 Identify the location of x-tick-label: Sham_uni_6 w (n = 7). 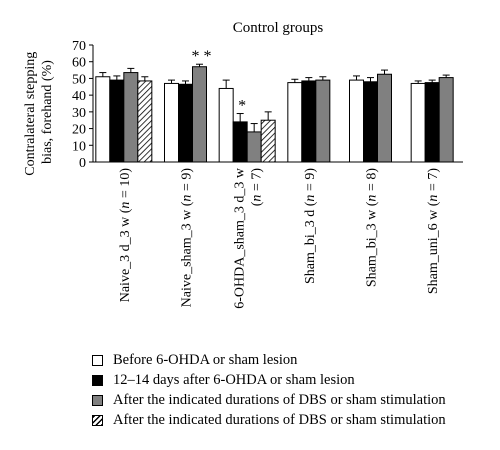
(433, 231).